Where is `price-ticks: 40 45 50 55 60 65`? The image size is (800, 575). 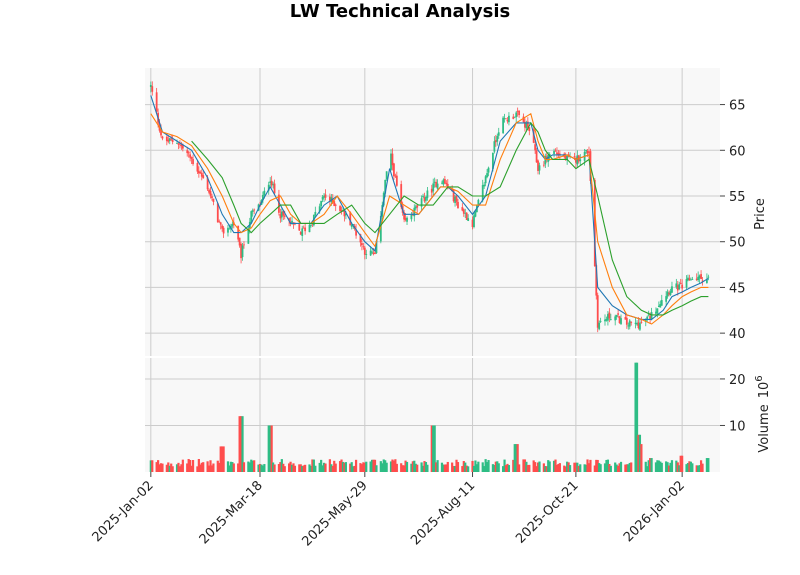
price-ticks: 40 45 50 55 60 65 is located at coordinates (733, 220).